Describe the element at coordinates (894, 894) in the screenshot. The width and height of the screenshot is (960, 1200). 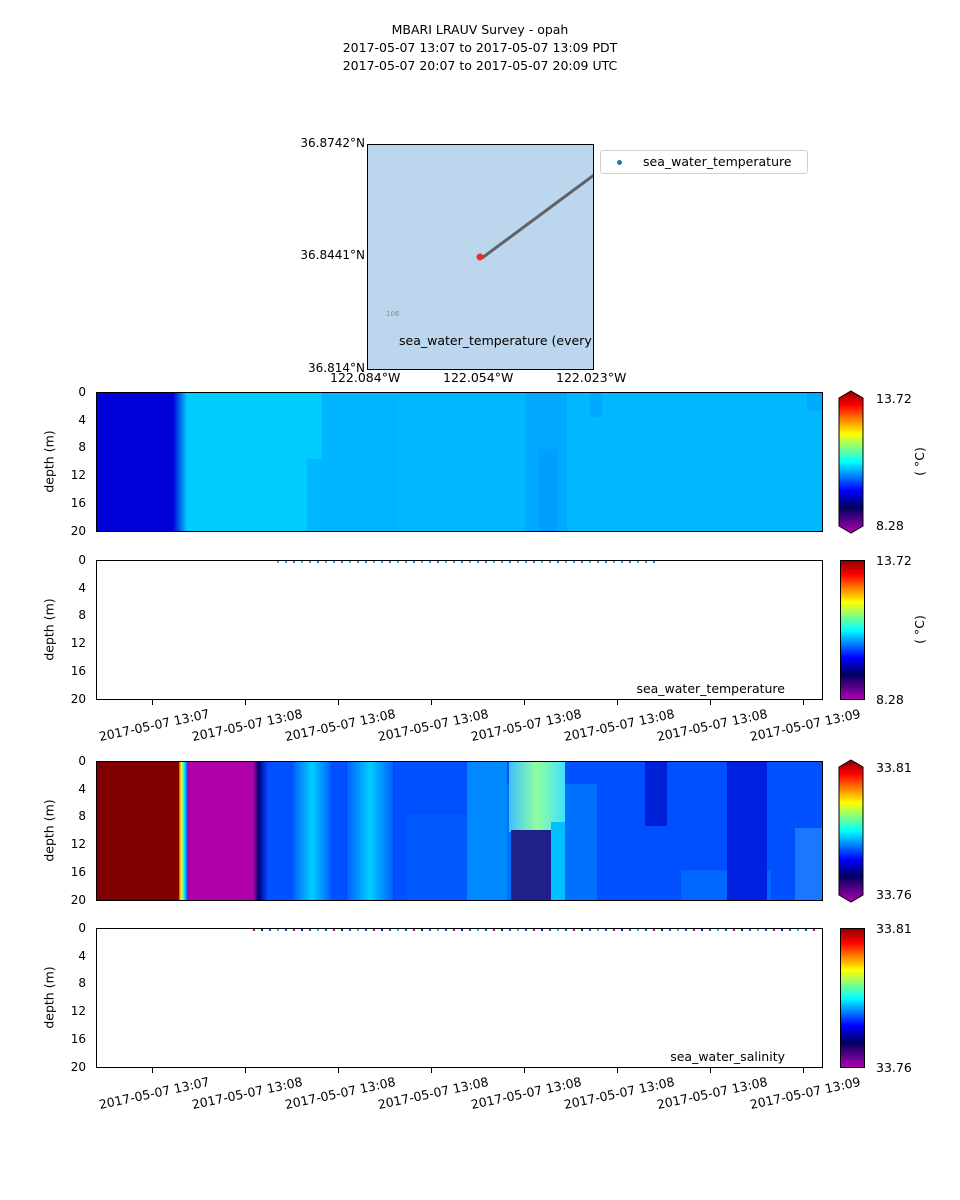
I see `sal-colorbar-bottom-label: 33.76` at that location.